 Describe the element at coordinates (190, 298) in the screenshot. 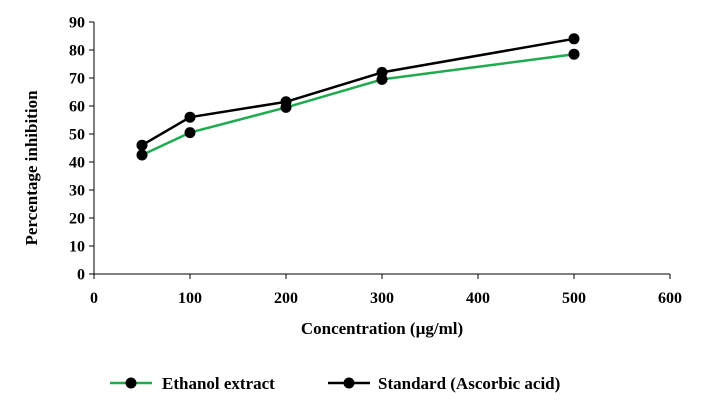

I see `x-tick-label: 100` at that location.